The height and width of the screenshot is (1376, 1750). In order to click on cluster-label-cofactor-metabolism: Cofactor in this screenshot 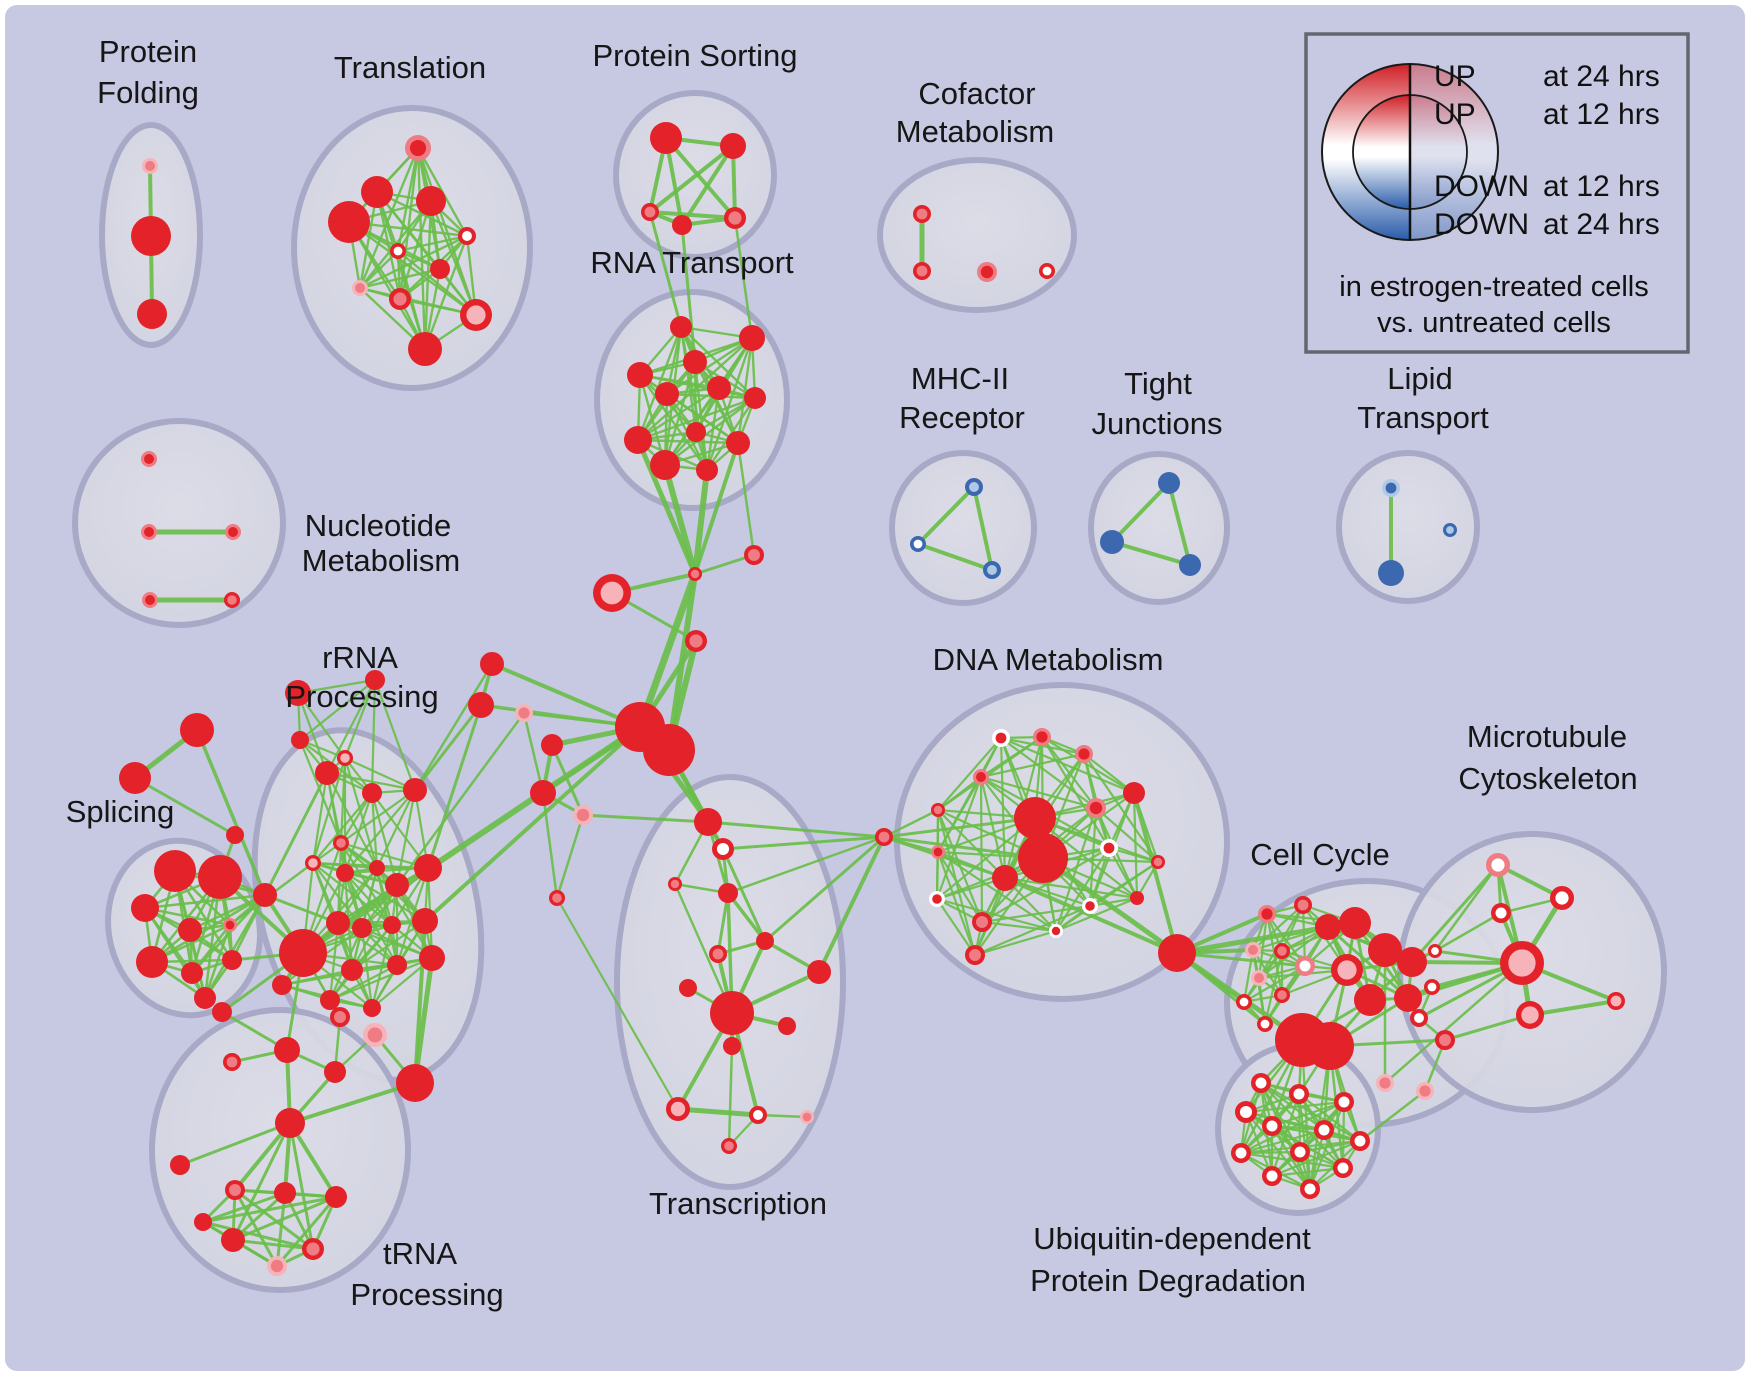, I will do `click(976, 93)`.